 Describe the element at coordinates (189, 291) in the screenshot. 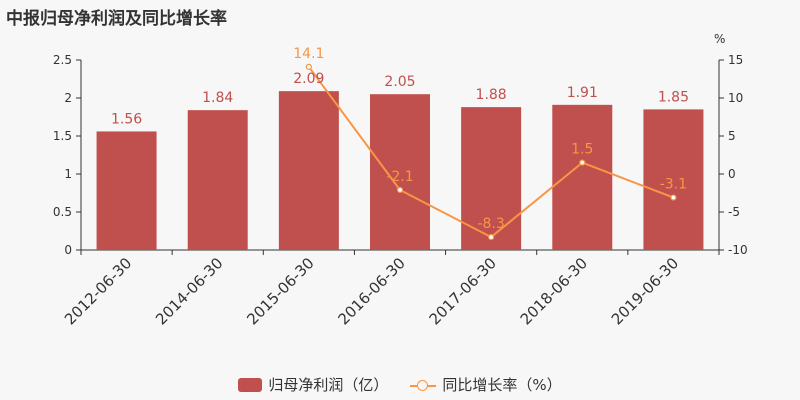

I see `x-tick-label: 2014-06-30` at that location.